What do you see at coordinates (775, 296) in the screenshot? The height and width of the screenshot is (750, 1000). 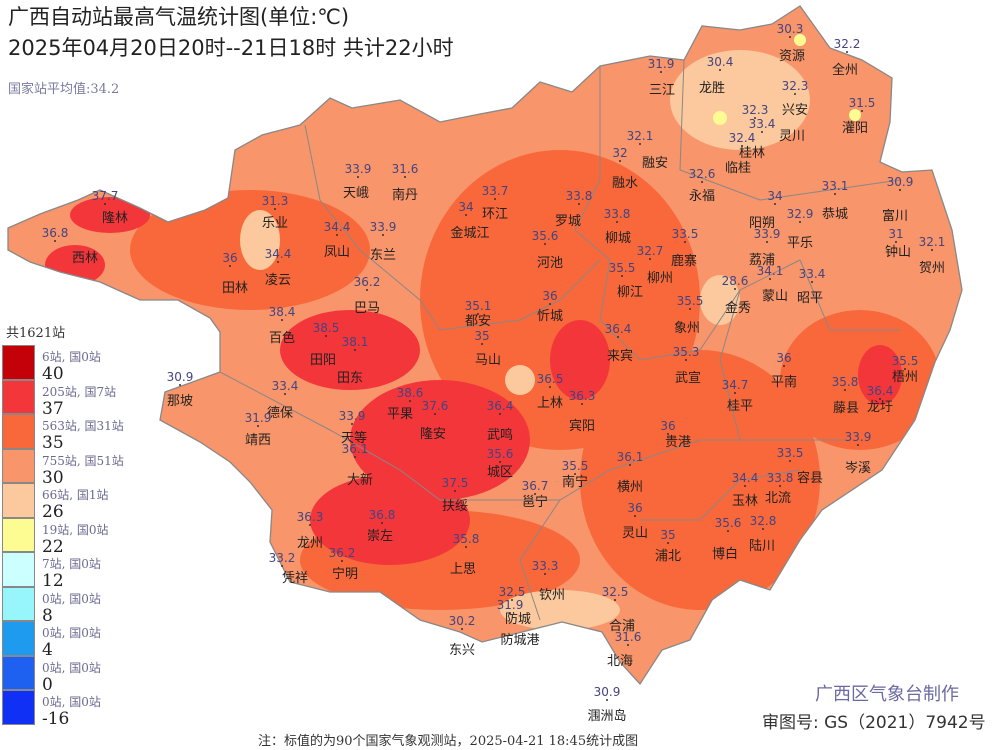 I see `station-name: 蒙山` at bounding box center [775, 296].